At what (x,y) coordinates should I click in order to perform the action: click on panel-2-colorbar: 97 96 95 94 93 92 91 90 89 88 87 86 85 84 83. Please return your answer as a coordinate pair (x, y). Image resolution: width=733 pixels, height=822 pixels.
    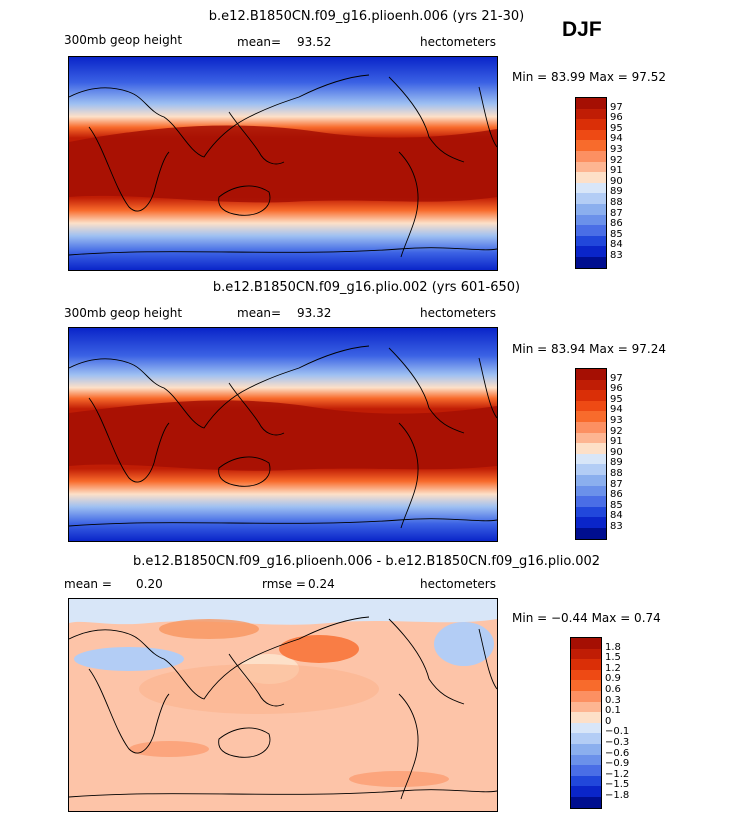
    Looking at the image, I should click on (599, 454).